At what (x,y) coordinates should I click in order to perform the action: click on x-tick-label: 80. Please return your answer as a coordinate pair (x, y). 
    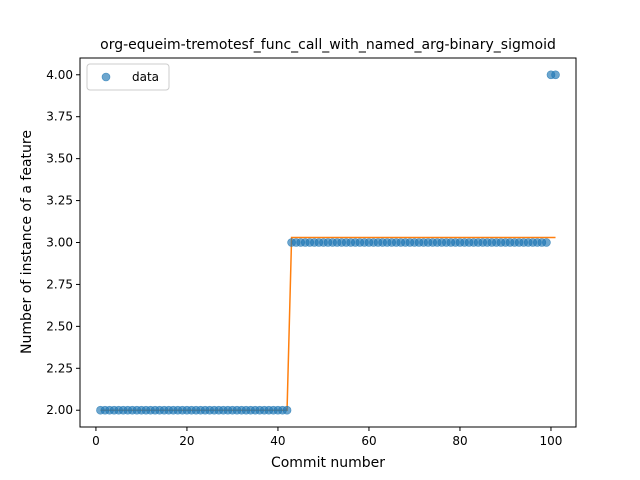
    Looking at the image, I should click on (459, 441).